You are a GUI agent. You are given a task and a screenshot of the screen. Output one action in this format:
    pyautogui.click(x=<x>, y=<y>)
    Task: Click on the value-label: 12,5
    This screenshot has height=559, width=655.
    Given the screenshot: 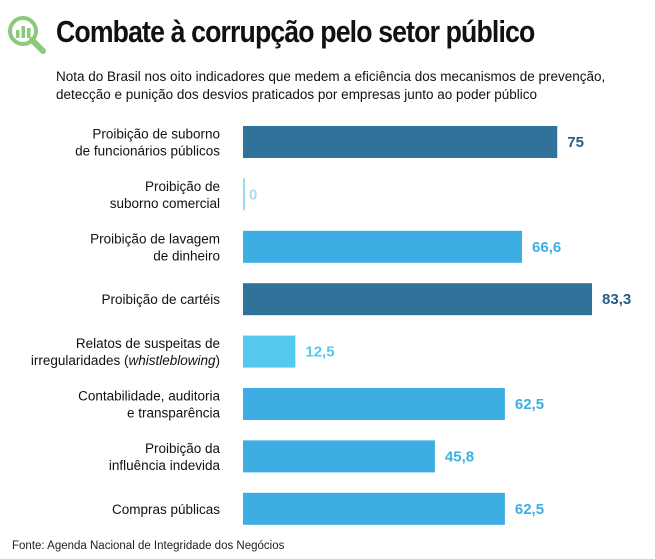 What is the action you would take?
    pyautogui.click(x=319, y=352)
    